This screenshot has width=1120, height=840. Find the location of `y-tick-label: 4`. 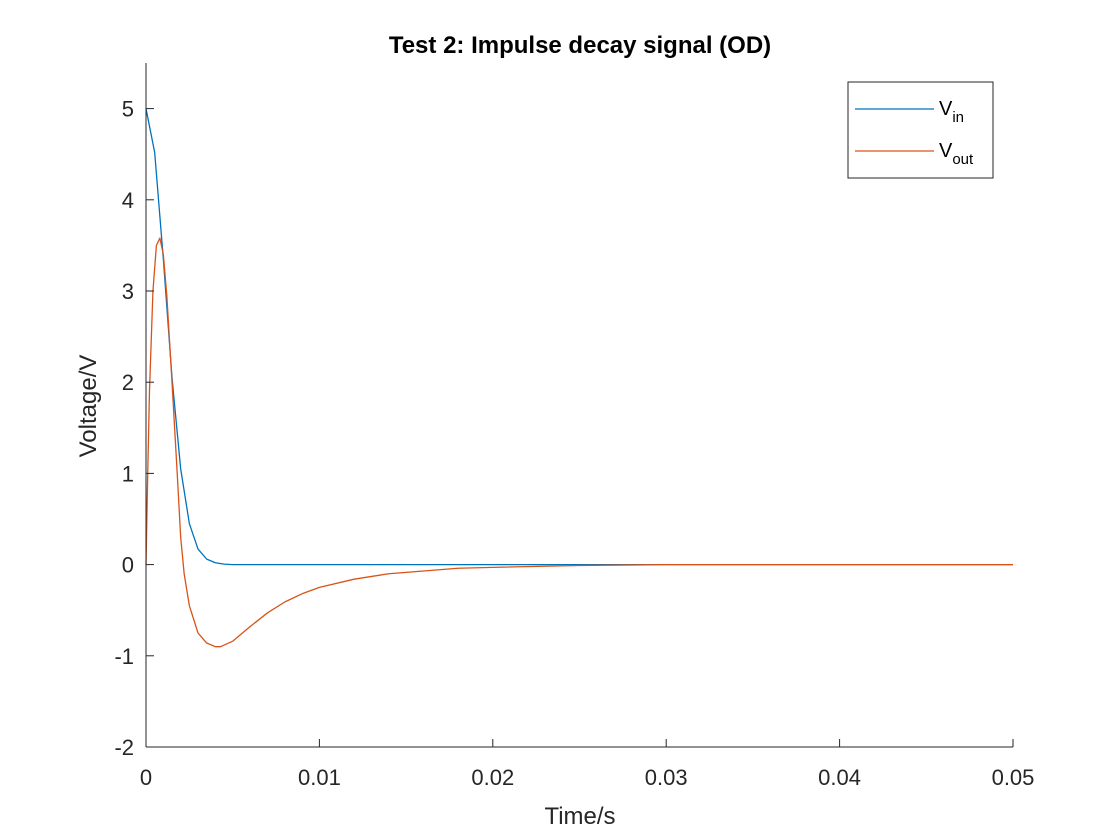

y-tick-label: 4 is located at coordinates (128, 200).